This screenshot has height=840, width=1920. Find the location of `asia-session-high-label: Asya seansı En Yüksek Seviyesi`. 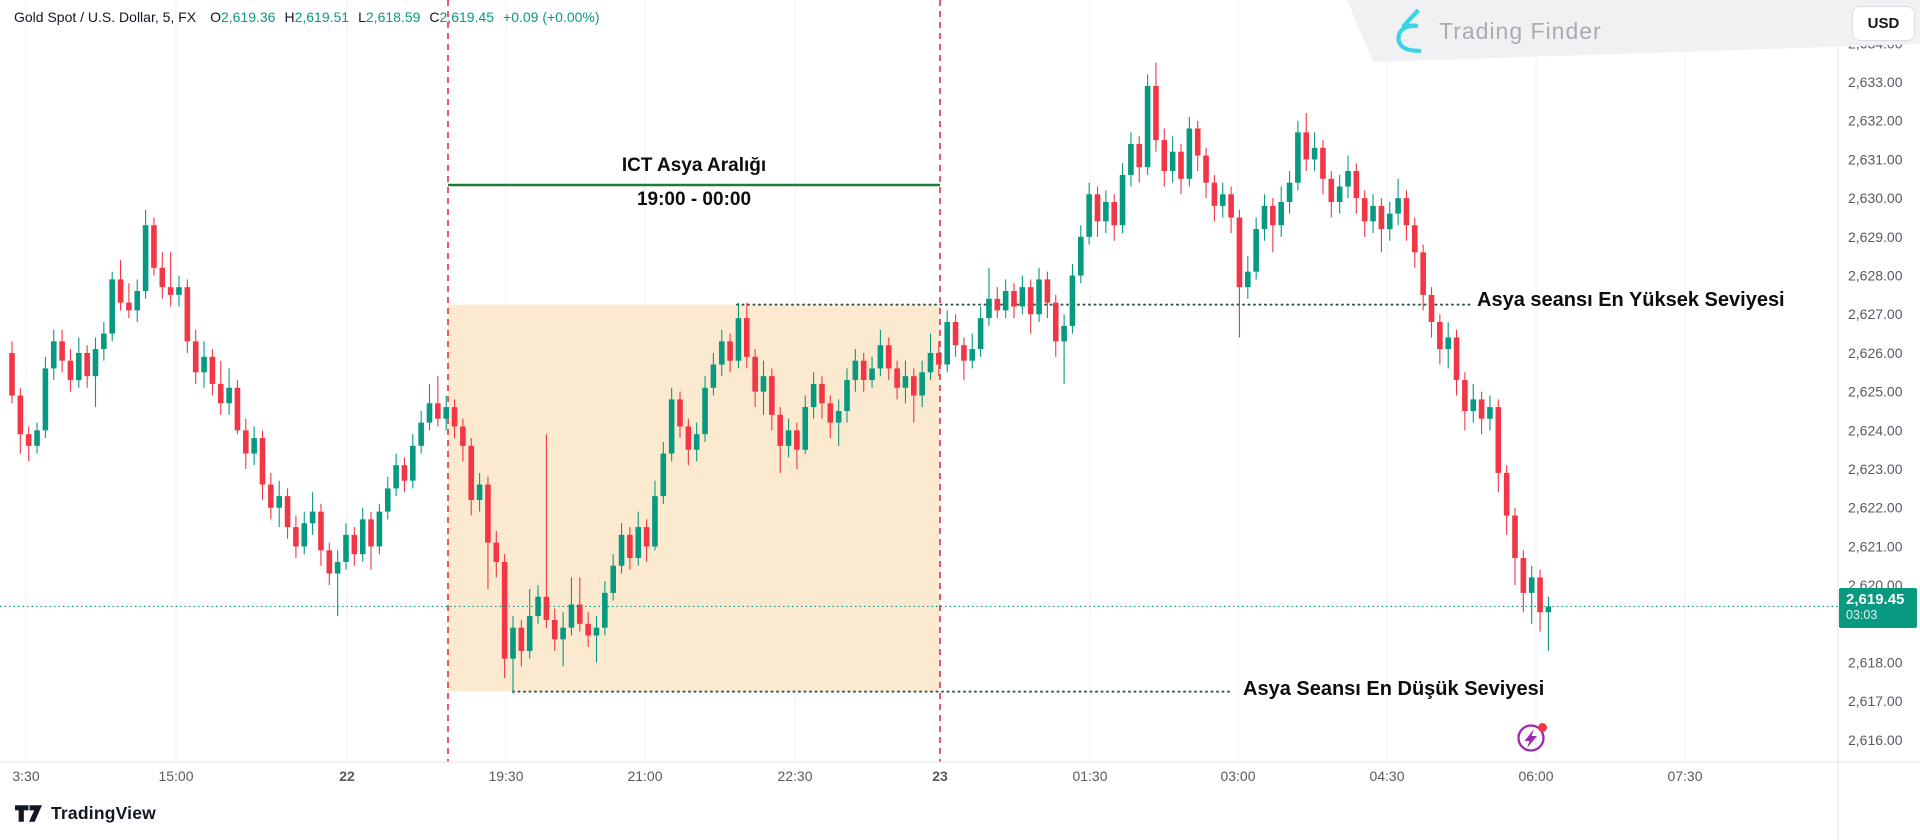

asia-session-high-label: Asya seansı En Yüksek Seviyesi is located at coordinates (1631, 300).